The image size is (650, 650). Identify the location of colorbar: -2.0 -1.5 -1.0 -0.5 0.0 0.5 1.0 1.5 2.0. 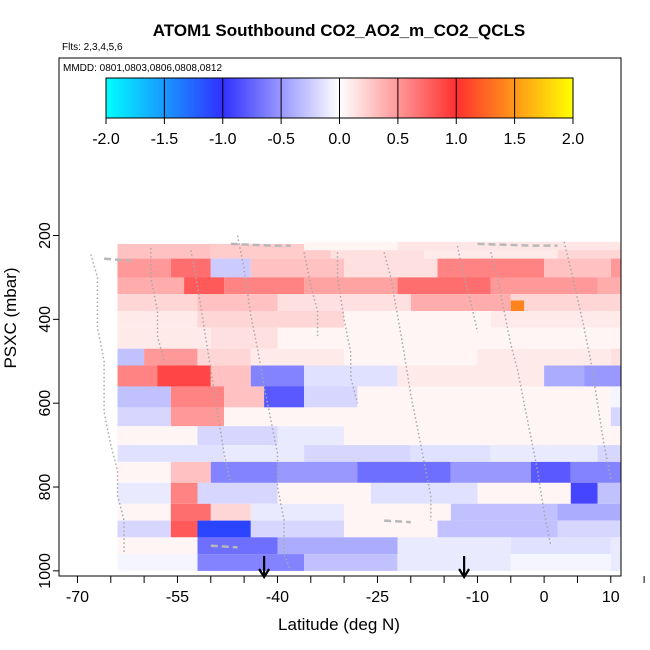
(338, 112).